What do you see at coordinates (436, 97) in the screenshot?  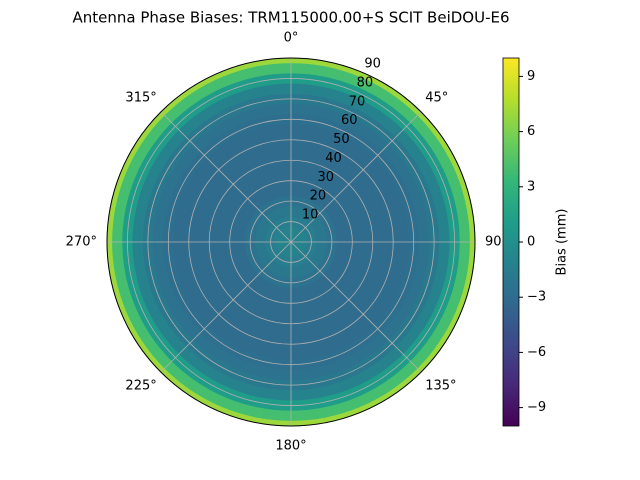 I see `theta-tick-label: 45°` at bounding box center [436, 97].